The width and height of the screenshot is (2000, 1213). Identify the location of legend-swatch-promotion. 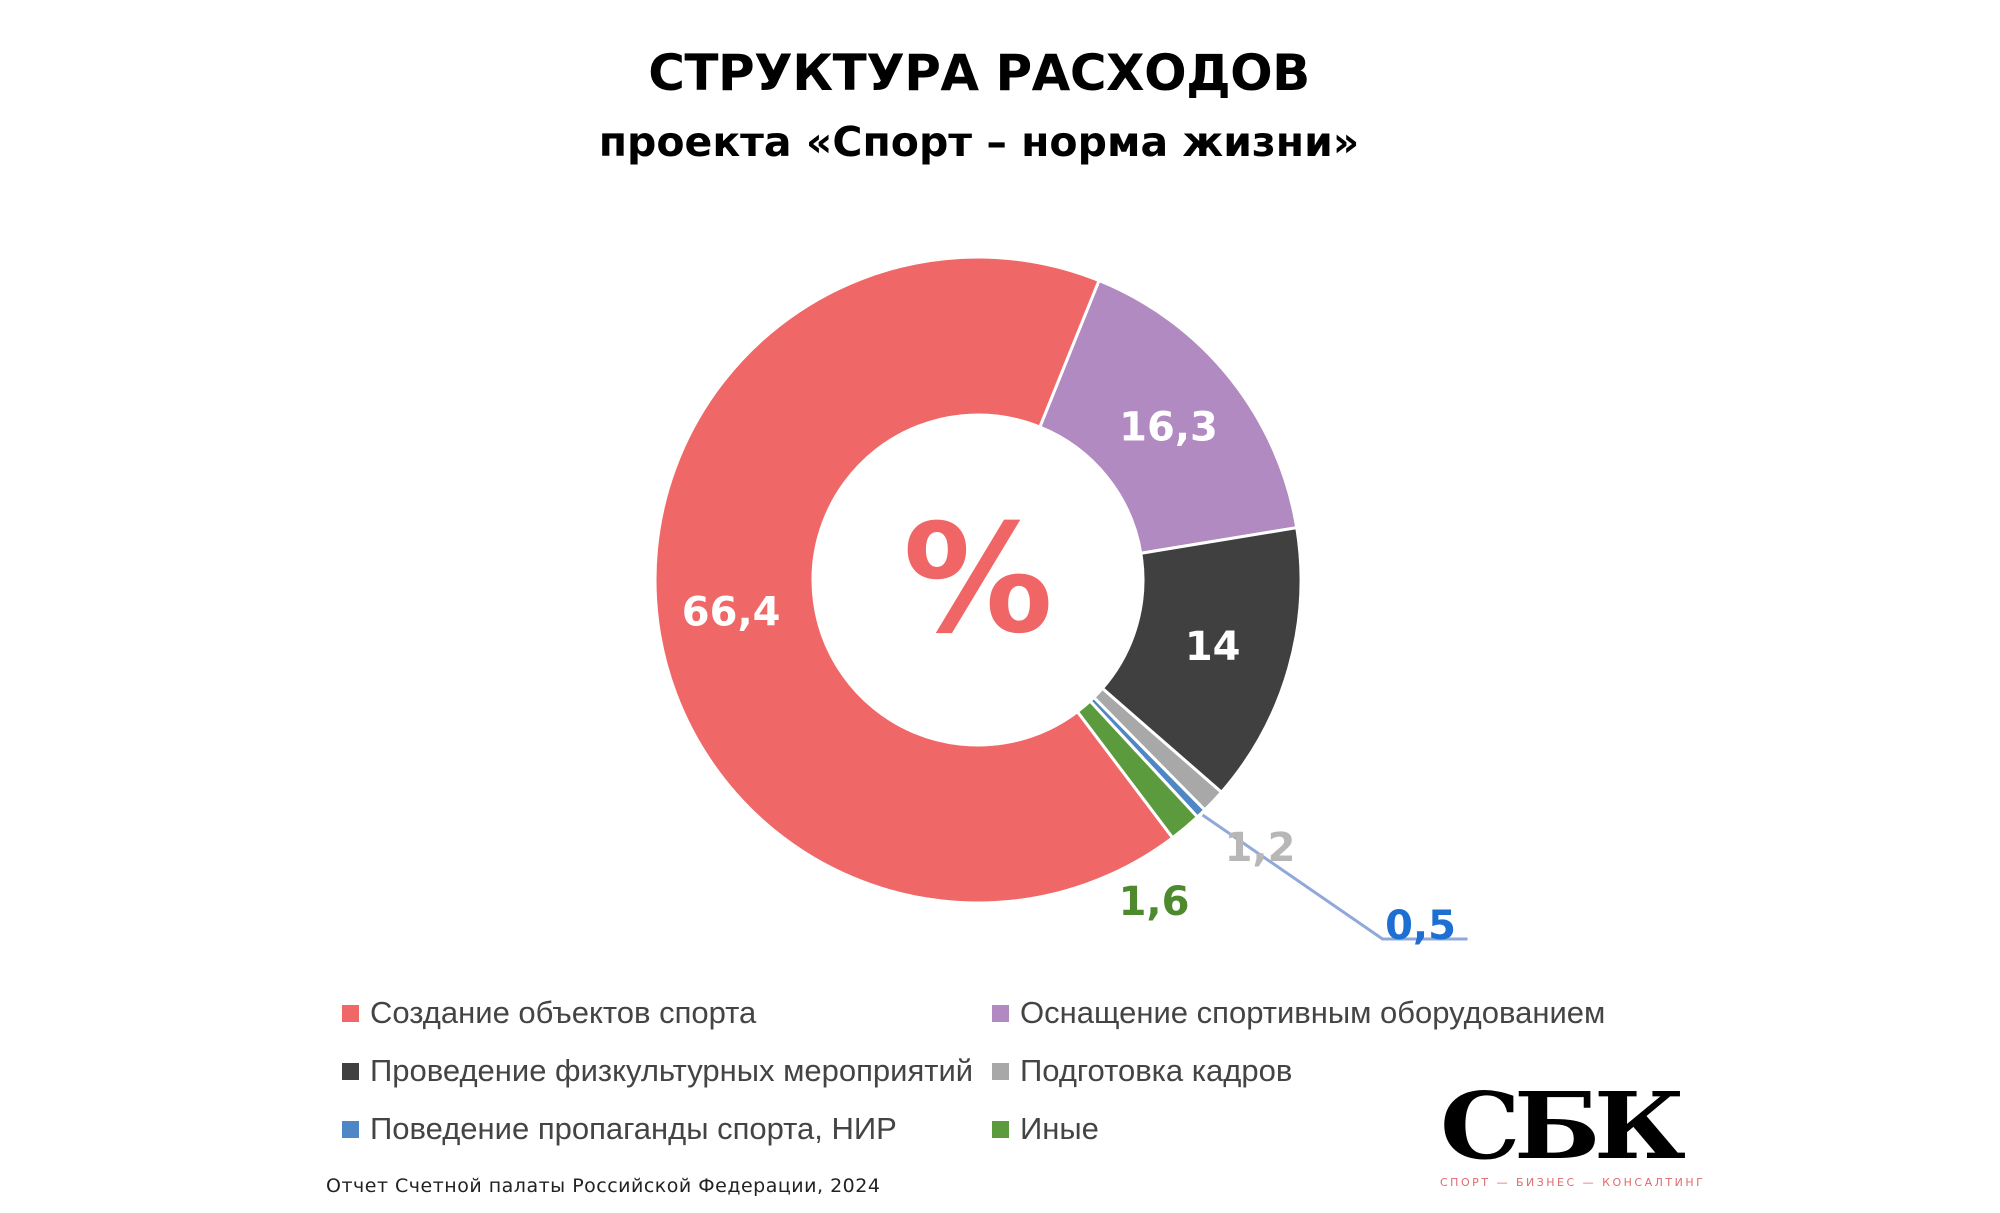
(350, 1129).